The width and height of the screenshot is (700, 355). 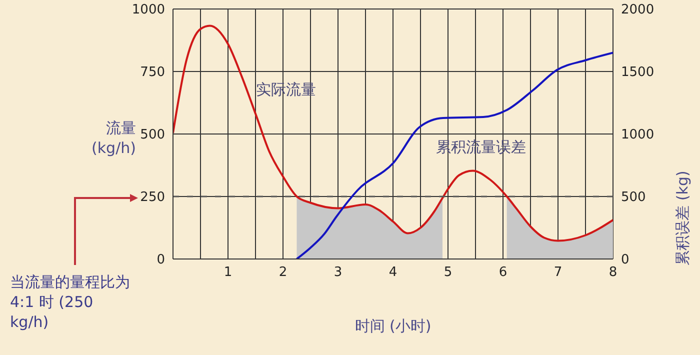 I want to click on y2-tick-label: 1000, so click(x=637, y=135).